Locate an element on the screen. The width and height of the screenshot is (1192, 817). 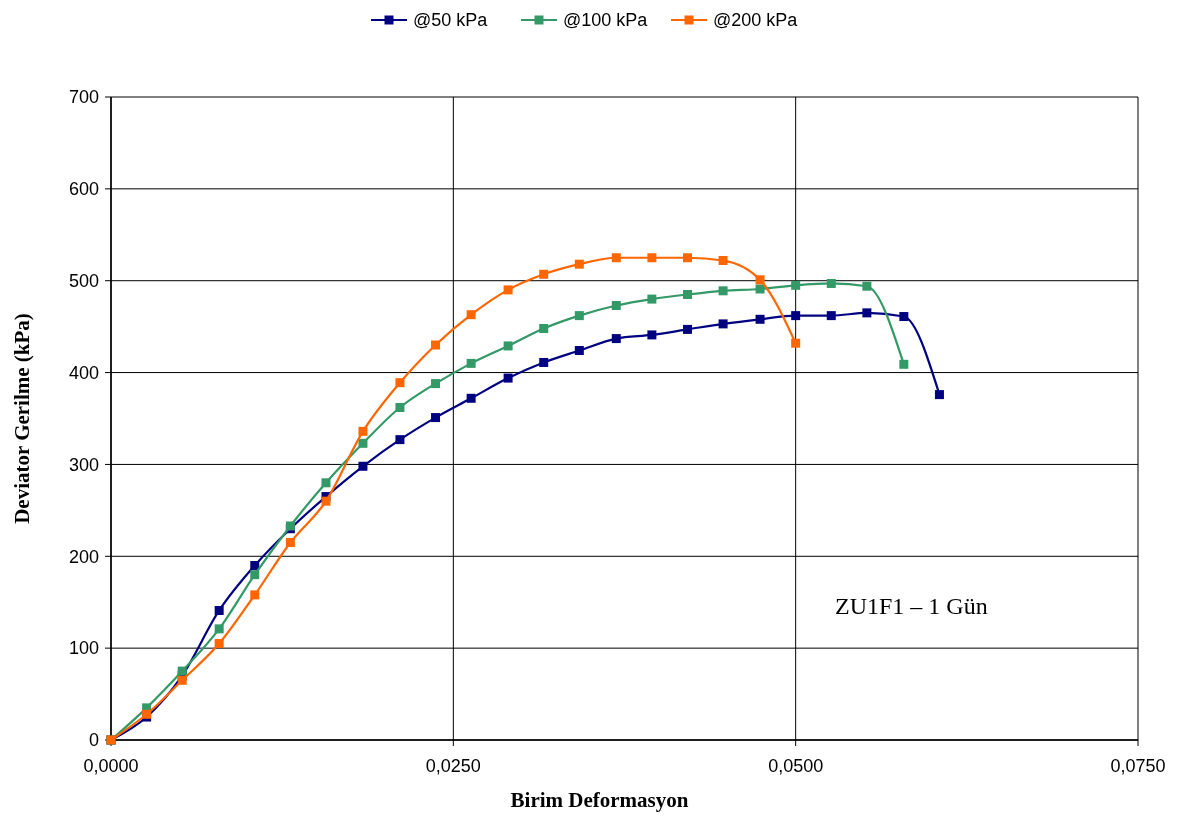
legend-label: @50 kPa is located at coordinates (451, 20).